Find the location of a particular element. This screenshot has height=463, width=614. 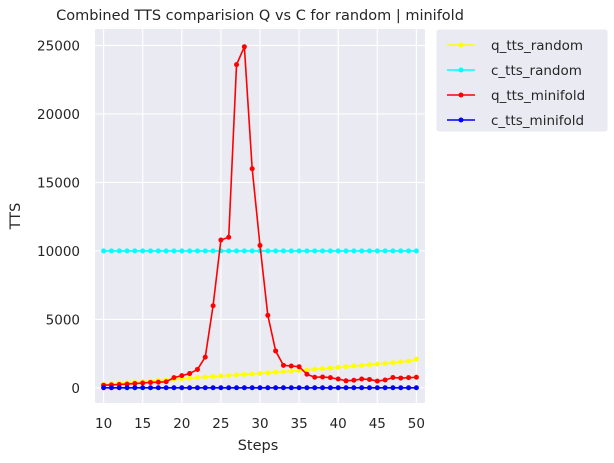

y-tick-label: 25000 is located at coordinates (58, 46).